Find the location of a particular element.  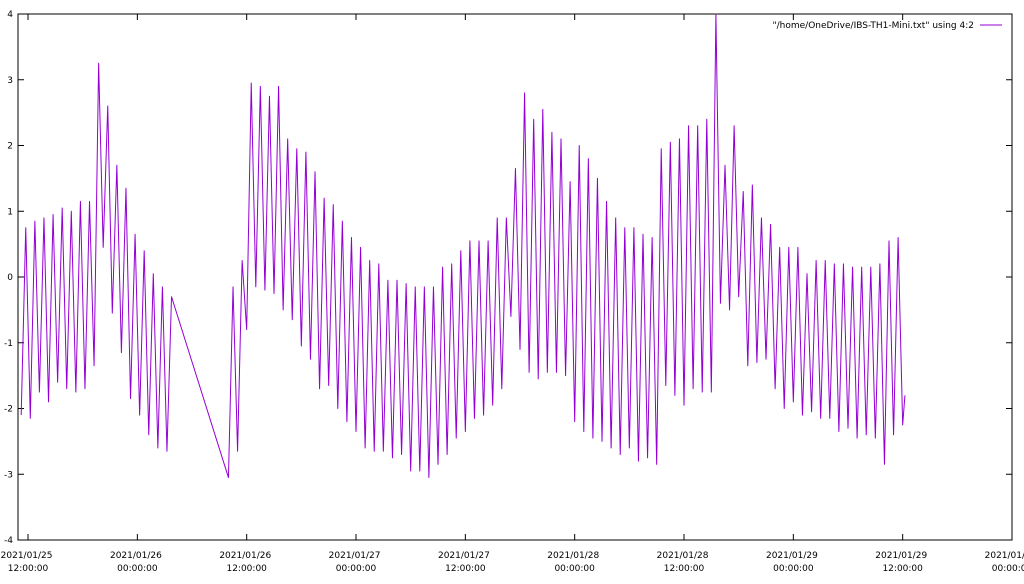

x-tick-label: 2021/01/29 00:00:00 is located at coordinates (793, 562).